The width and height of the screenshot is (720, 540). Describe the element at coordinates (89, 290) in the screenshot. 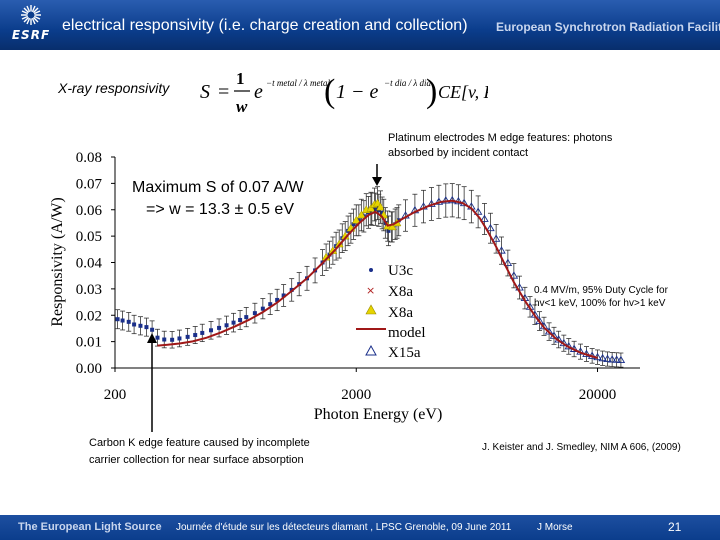

I see `y-tick-label: 0.03` at that location.